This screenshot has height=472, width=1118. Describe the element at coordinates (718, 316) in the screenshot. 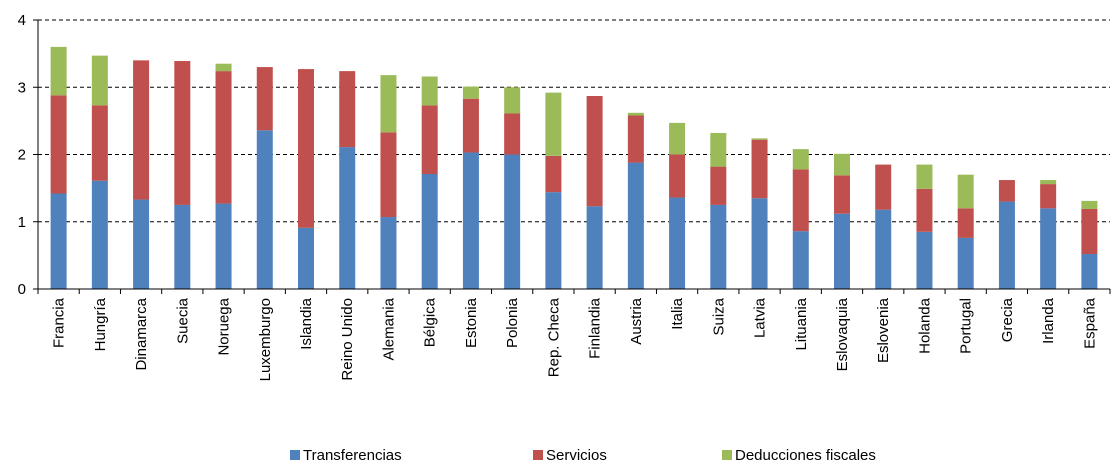

I see `x-tick-label: Suiza` at that location.